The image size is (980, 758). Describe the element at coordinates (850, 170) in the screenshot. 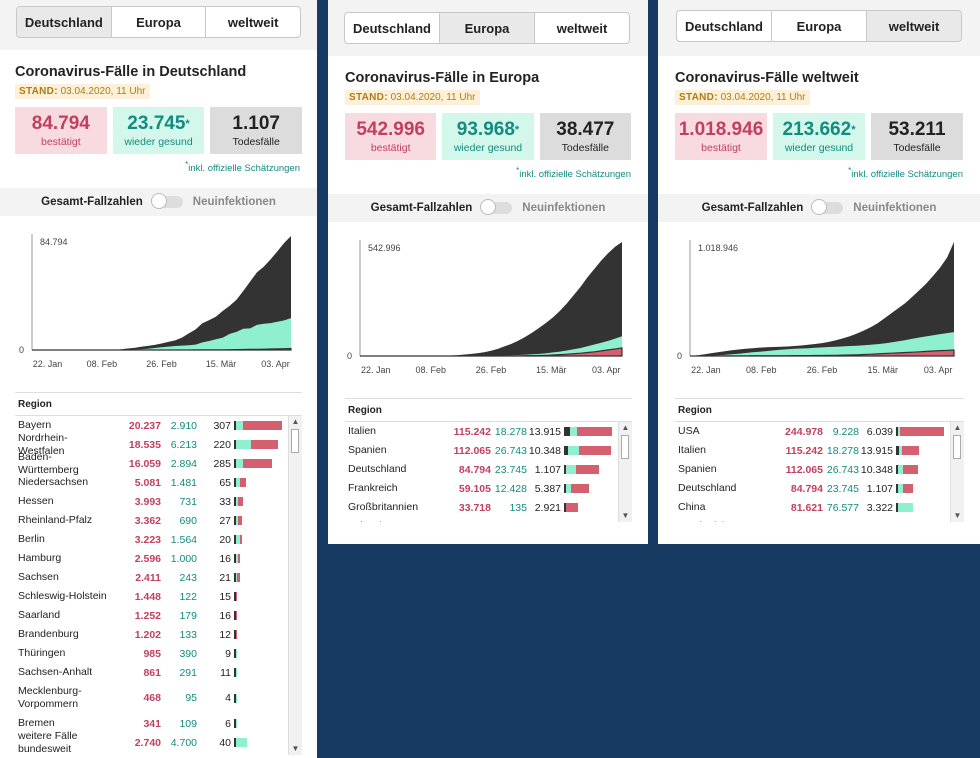

I see `footnote-asterisk: *` at that location.